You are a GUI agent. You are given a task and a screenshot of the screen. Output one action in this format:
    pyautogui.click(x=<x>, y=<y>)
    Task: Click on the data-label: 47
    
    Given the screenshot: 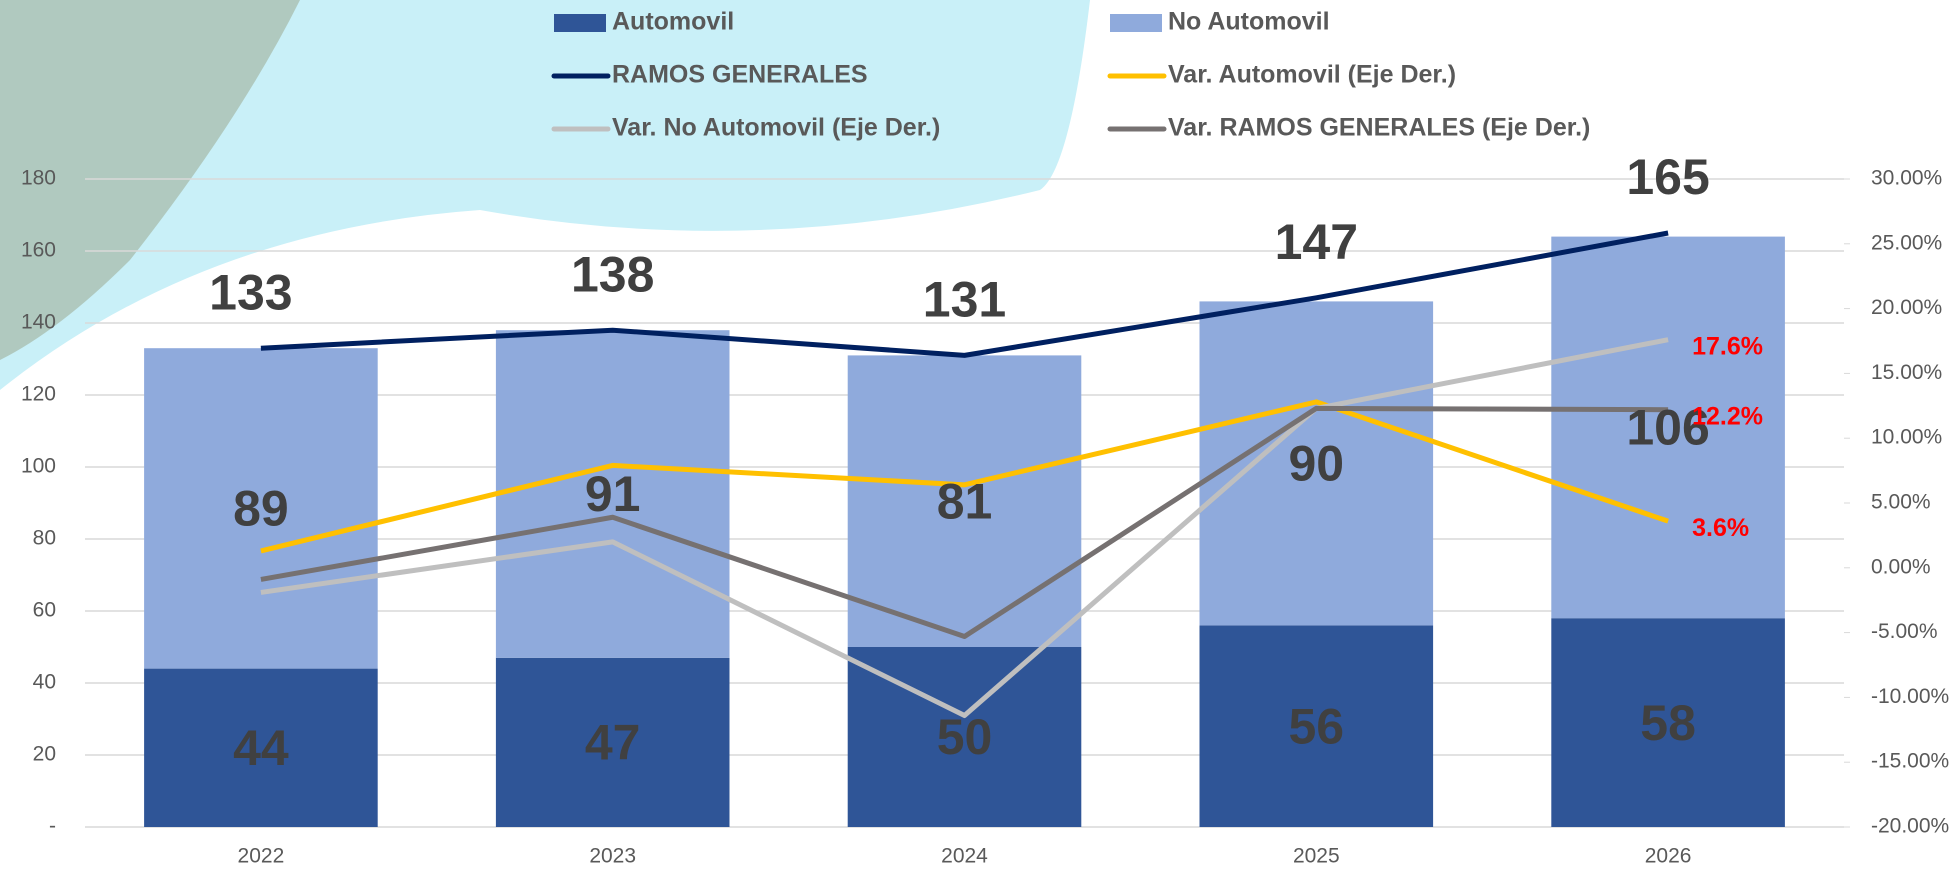 What is the action you would take?
    pyautogui.click(x=613, y=743)
    